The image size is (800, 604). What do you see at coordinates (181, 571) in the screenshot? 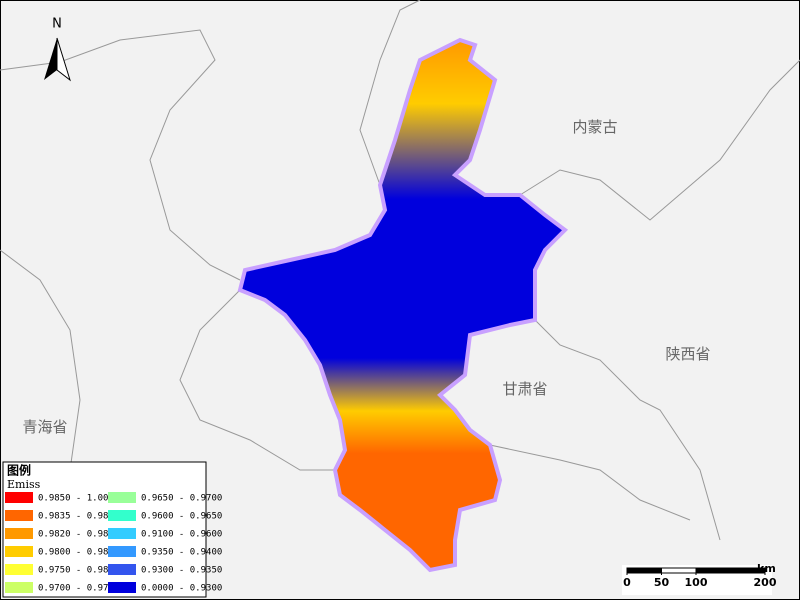
I see `legend-label: 0.9300 - 0.9350` at bounding box center [181, 571].